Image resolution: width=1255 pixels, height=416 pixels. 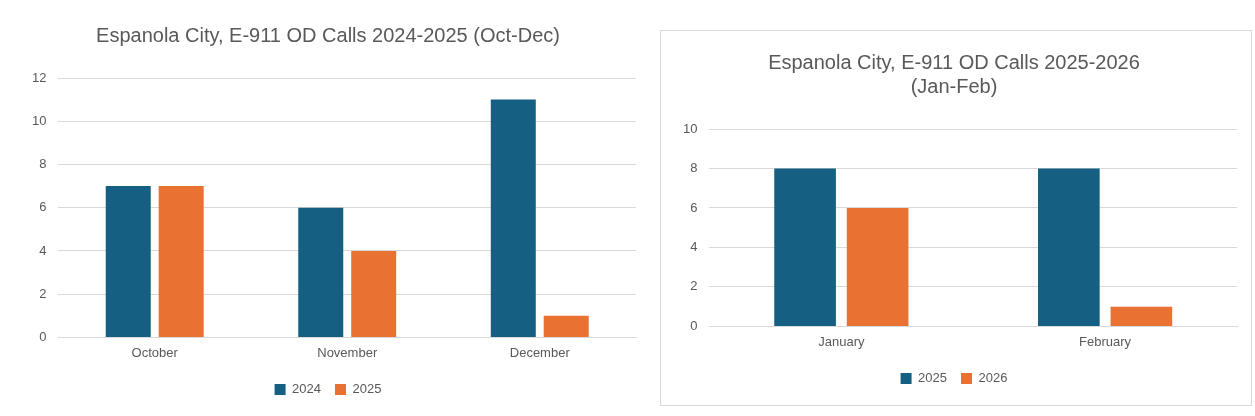 What do you see at coordinates (347, 352) in the screenshot?
I see `x-tick-label: November` at bounding box center [347, 352].